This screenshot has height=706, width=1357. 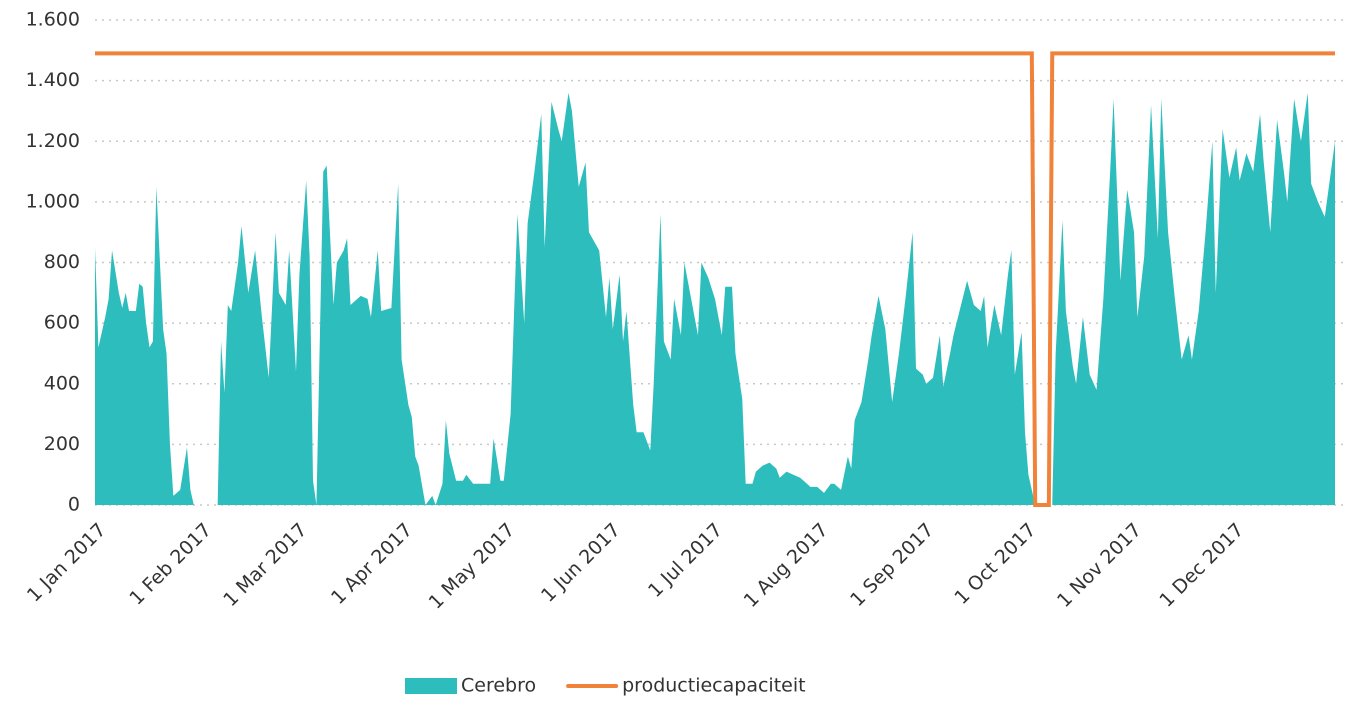 I want to click on y-tick-label: 600, so click(x=62, y=323).